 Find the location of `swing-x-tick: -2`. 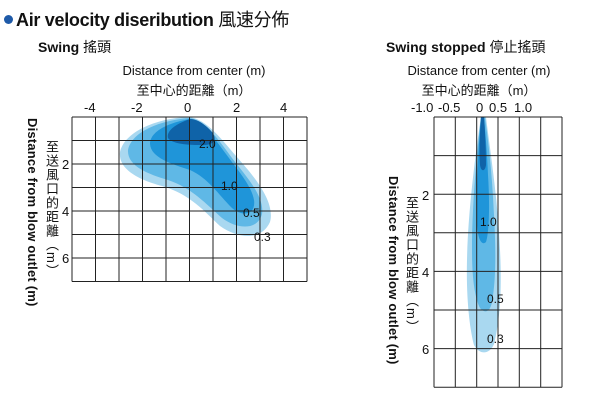

swing-x-tick: -2 is located at coordinates (137, 107).